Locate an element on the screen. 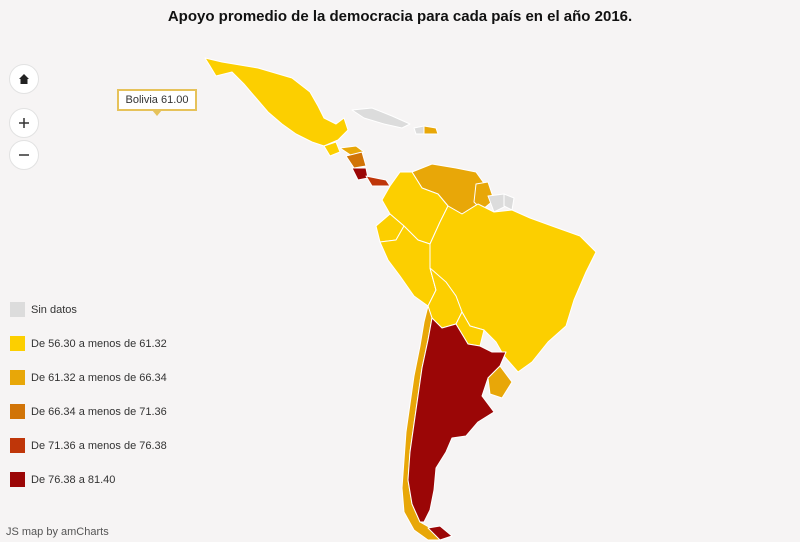 The image size is (800, 542). home-button is located at coordinates (24, 79).